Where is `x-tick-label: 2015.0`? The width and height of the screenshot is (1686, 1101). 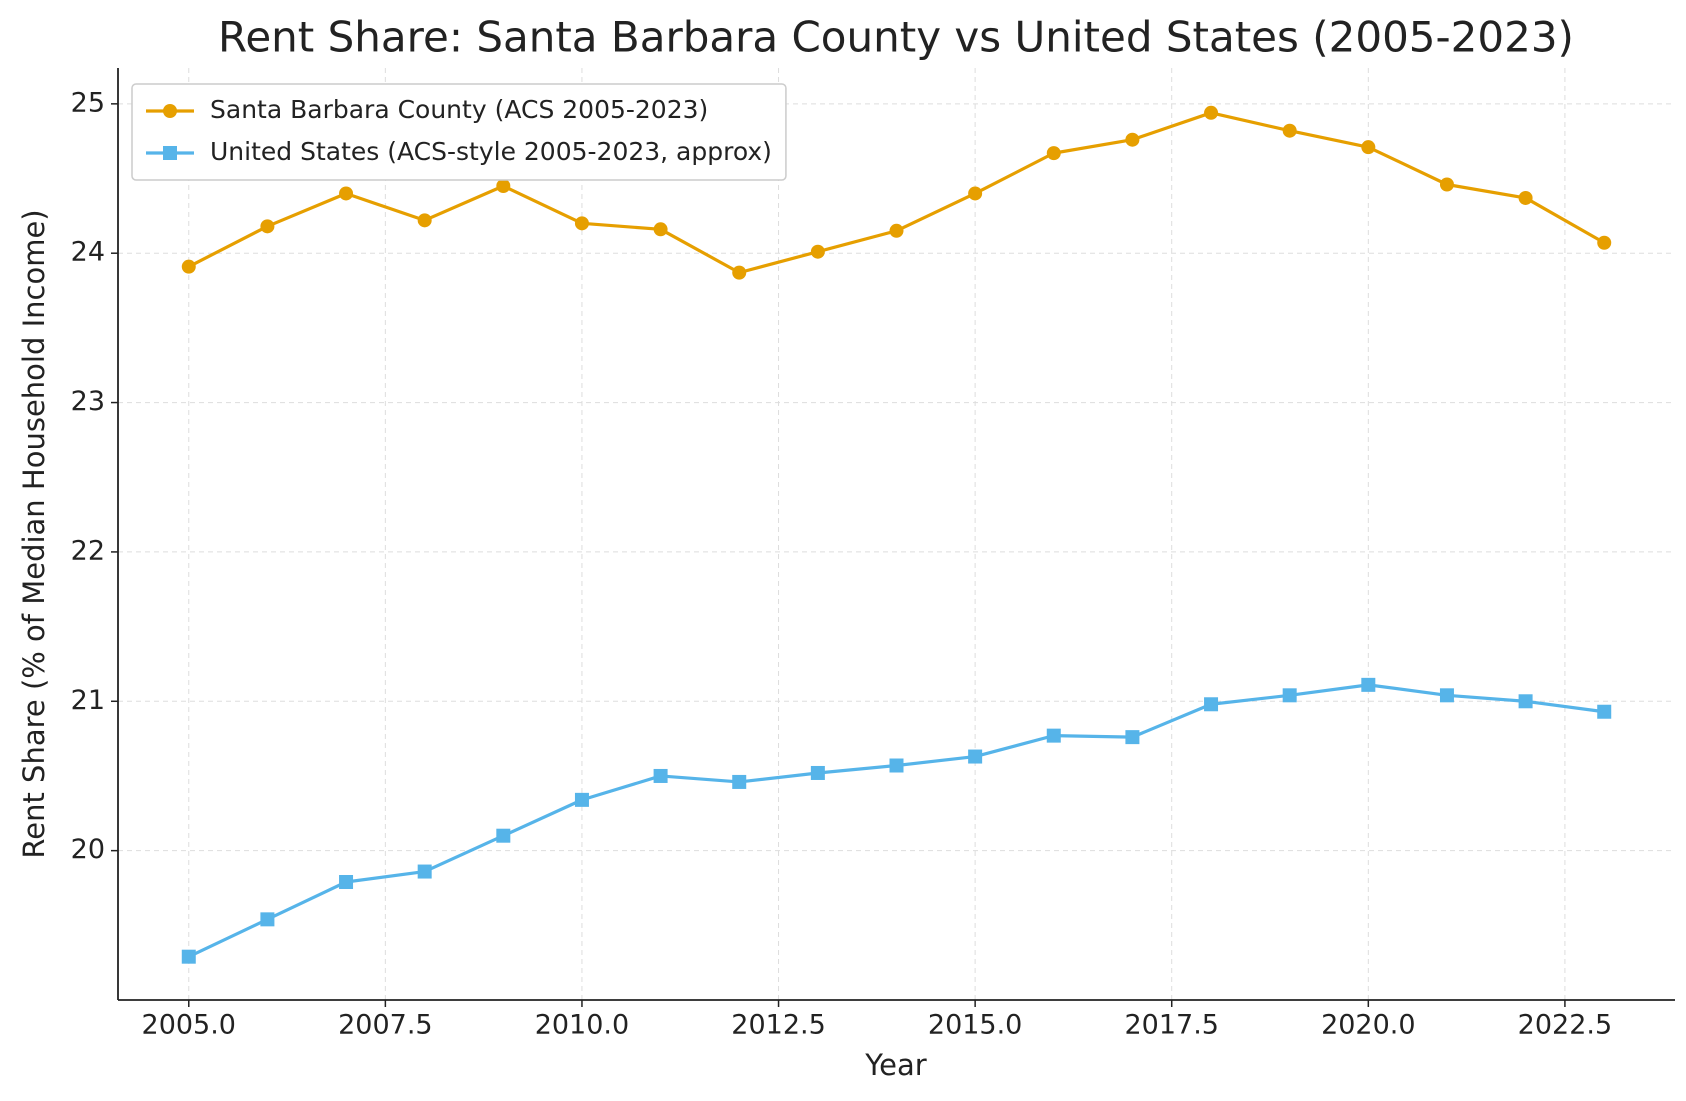 x-tick-label: 2015.0 is located at coordinates (975, 1025).